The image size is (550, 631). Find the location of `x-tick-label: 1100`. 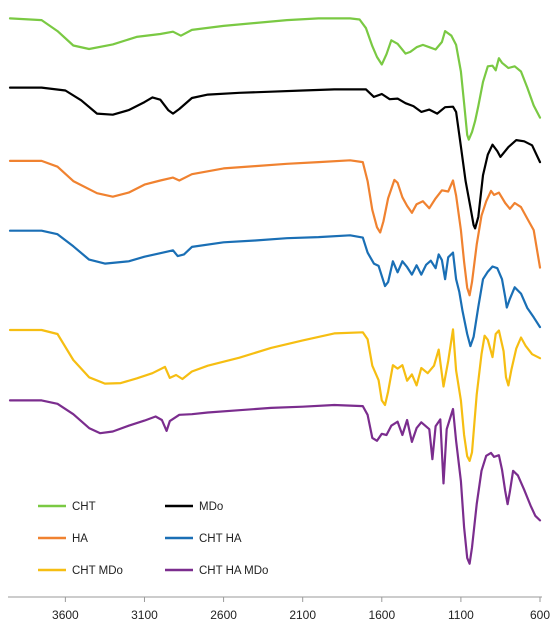

x-tick-label: 1100 is located at coordinates (461, 615).